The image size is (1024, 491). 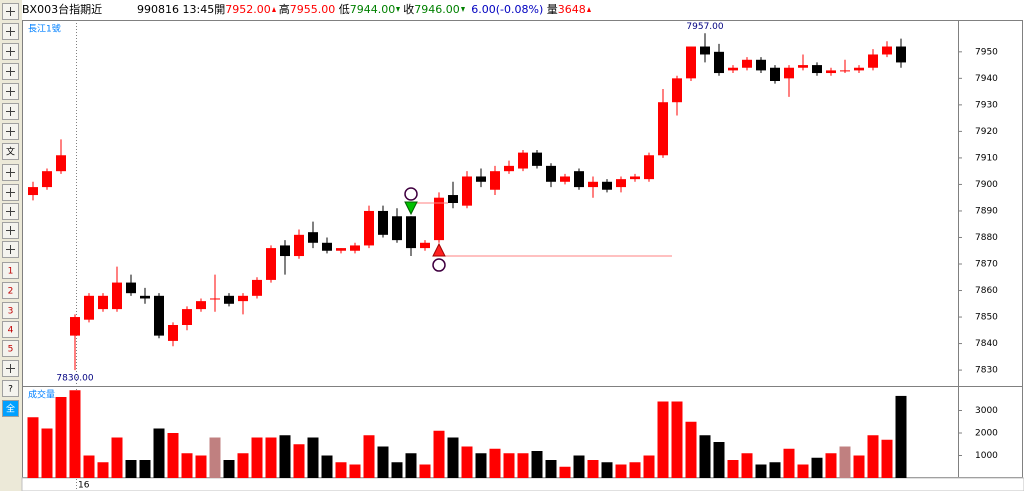 I want to click on toolbar-button: 1, so click(x=10, y=270).